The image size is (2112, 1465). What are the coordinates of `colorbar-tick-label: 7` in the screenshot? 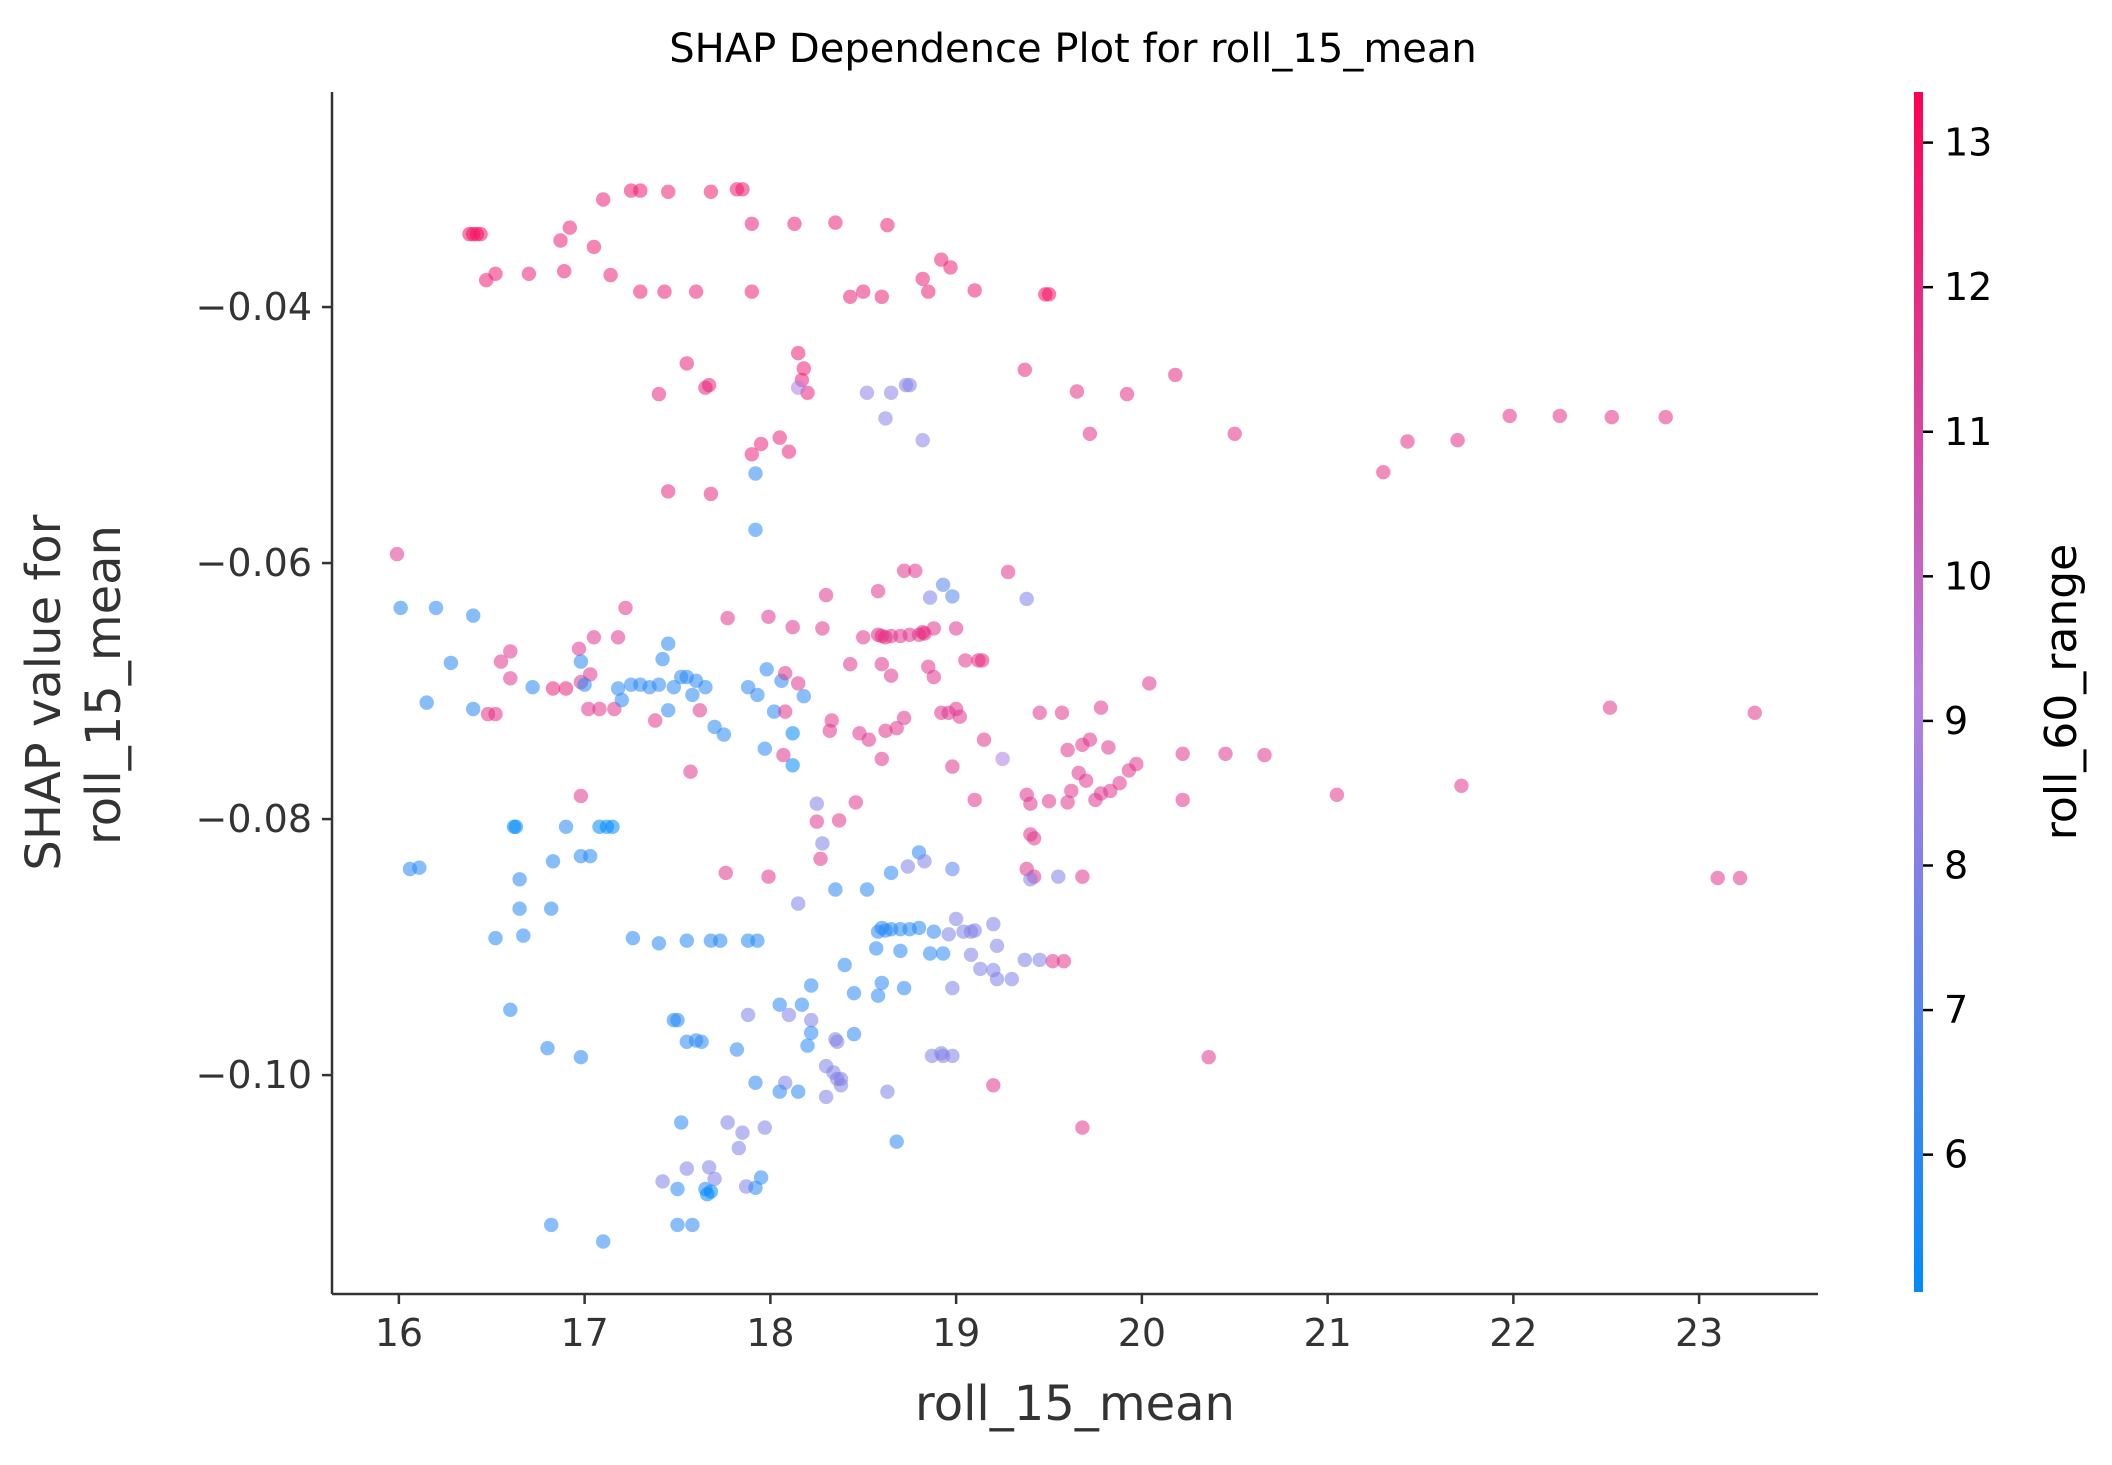 It's located at (1956, 1010).